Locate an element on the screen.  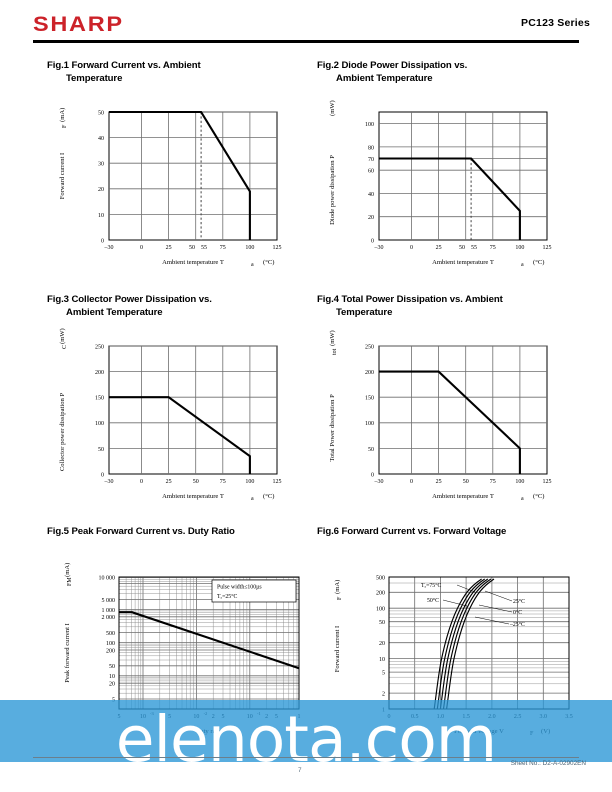
fig4-xticklabels: –30 0 25 50 75 100 125 is located at coordinates (463, 482).